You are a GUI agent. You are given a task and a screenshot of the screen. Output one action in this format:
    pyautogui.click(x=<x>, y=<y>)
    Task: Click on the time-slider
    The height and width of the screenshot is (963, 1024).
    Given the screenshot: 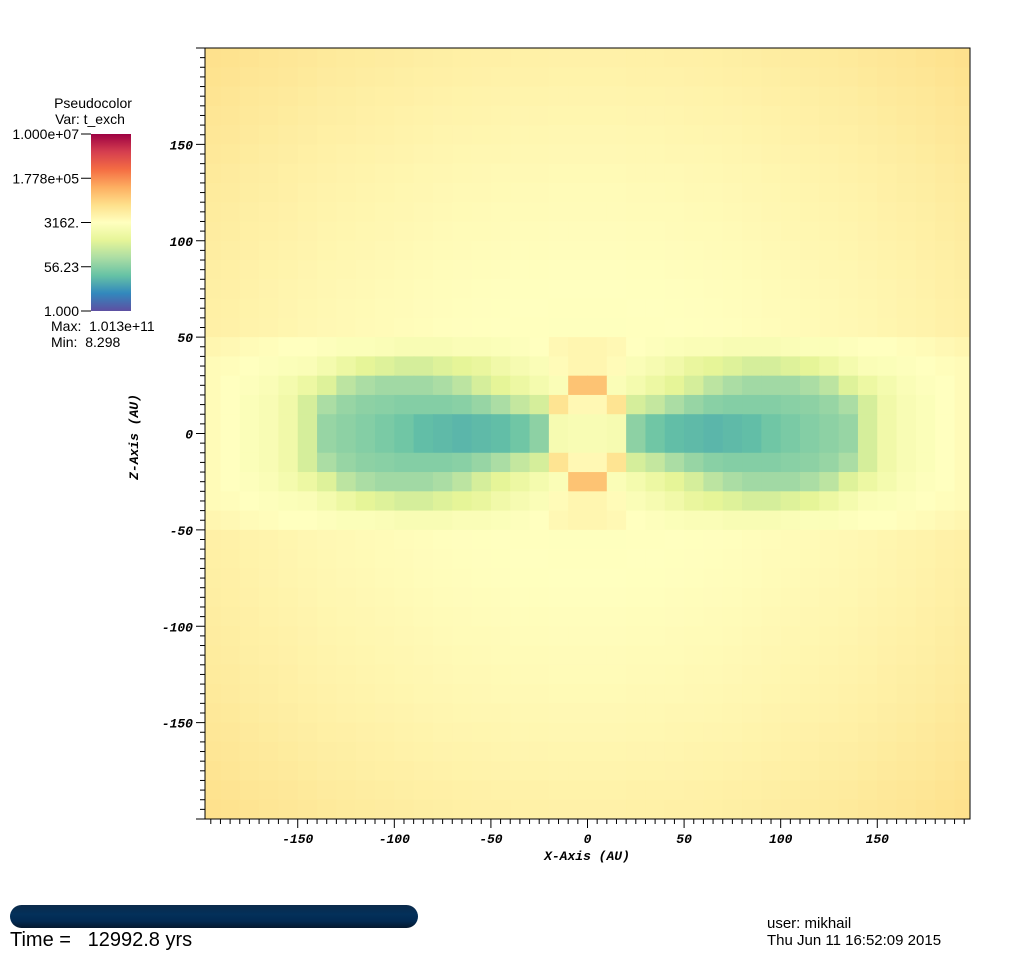 What is the action you would take?
    pyautogui.click(x=214, y=916)
    